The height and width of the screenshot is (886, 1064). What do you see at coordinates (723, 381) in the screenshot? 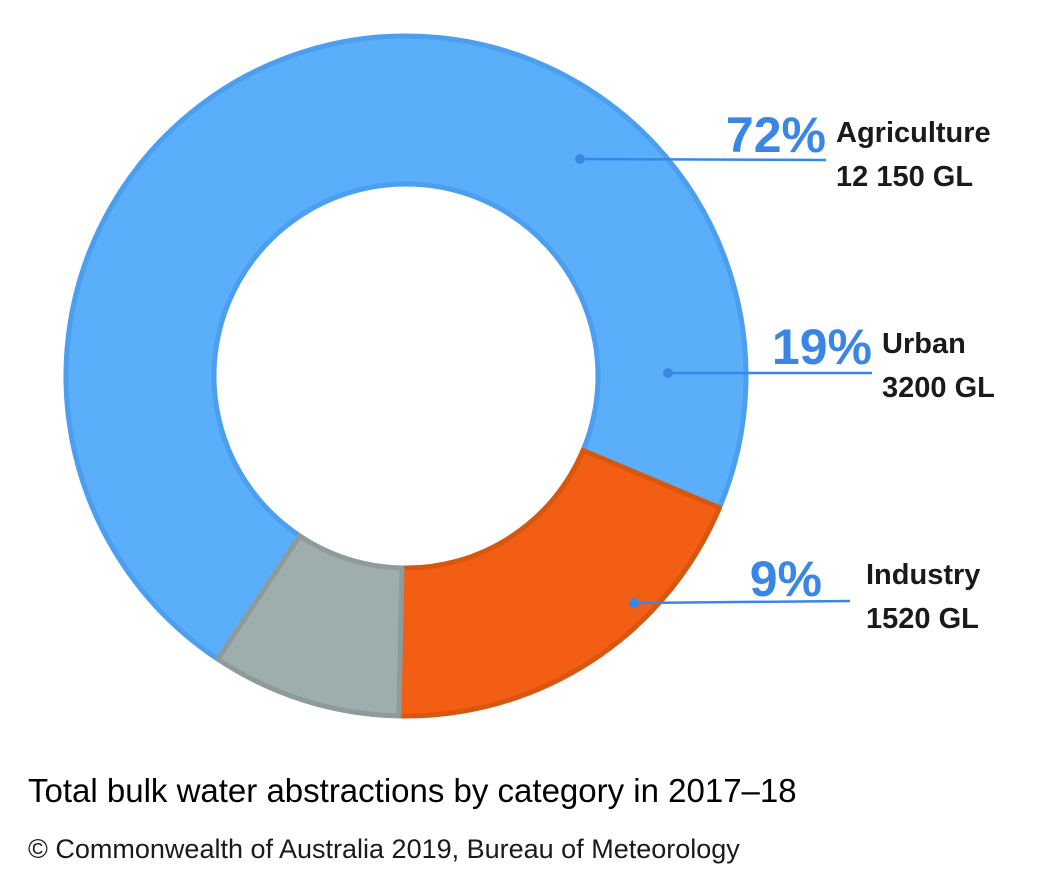
I see `leader-lines` at bounding box center [723, 381].